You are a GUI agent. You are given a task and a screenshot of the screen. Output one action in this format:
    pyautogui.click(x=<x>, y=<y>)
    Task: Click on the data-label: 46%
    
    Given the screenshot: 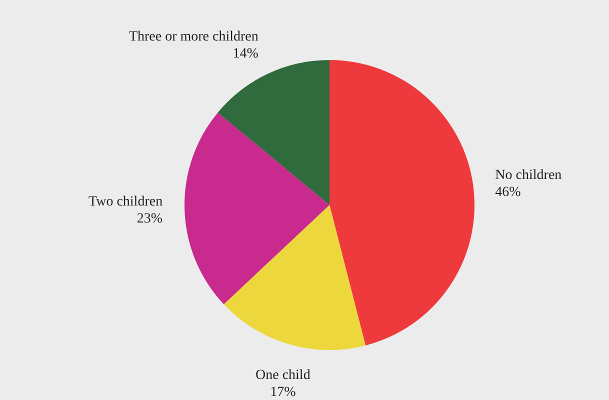 What is the action you would take?
    pyautogui.click(x=508, y=192)
    